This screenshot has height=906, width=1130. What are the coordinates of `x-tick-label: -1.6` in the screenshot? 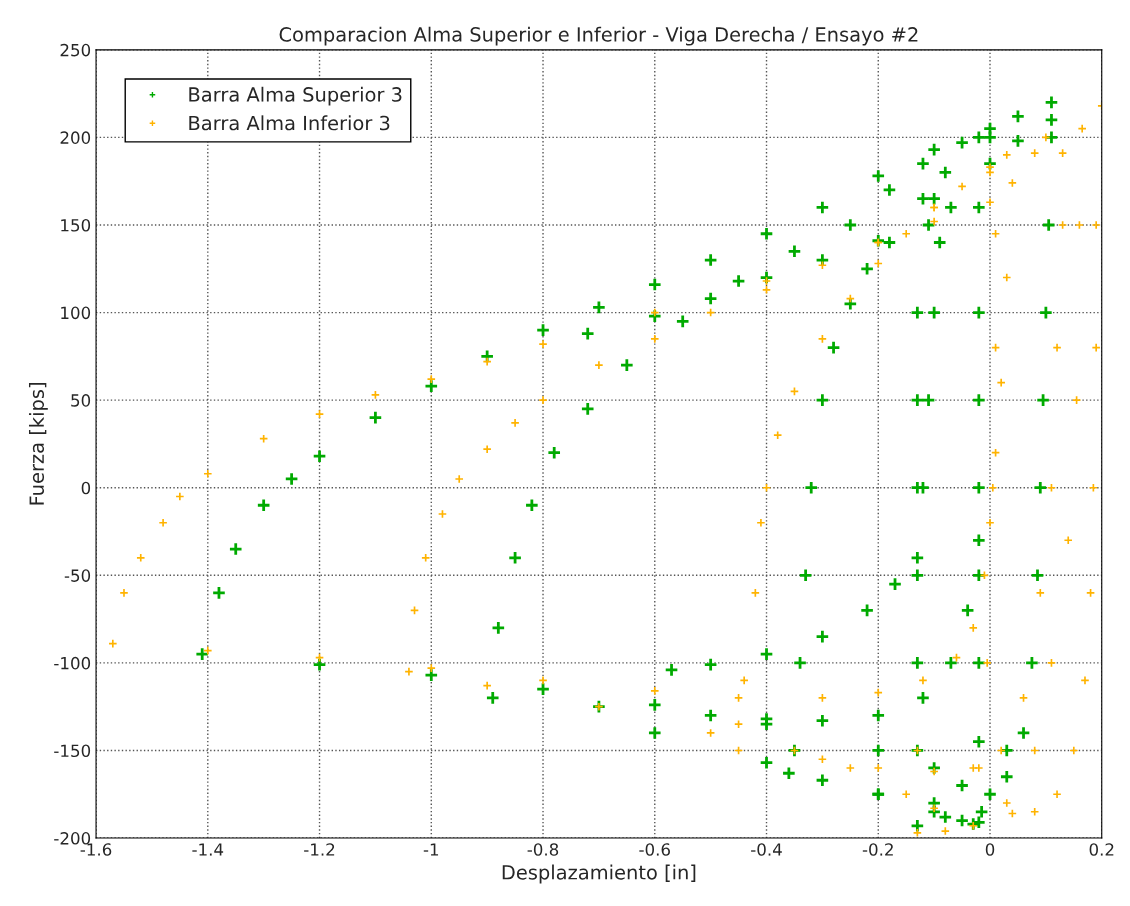 It's located at (96, 849).